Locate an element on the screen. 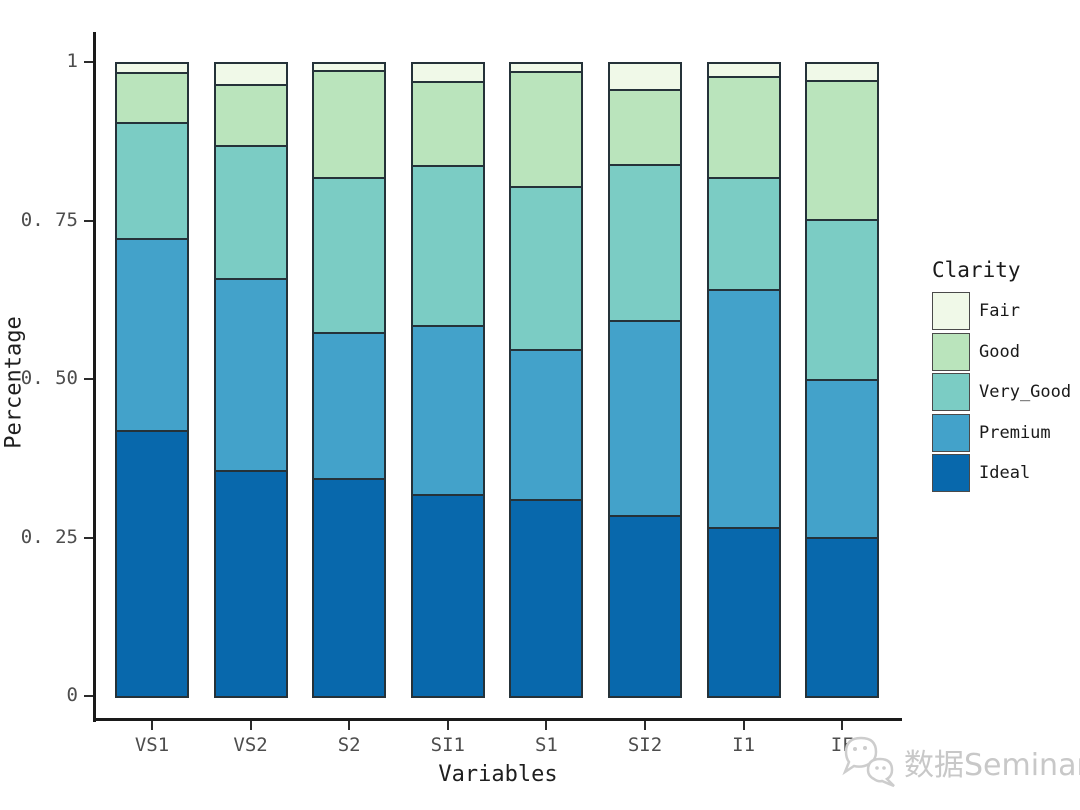  x-axis-line is located at coordinates (497, 719).